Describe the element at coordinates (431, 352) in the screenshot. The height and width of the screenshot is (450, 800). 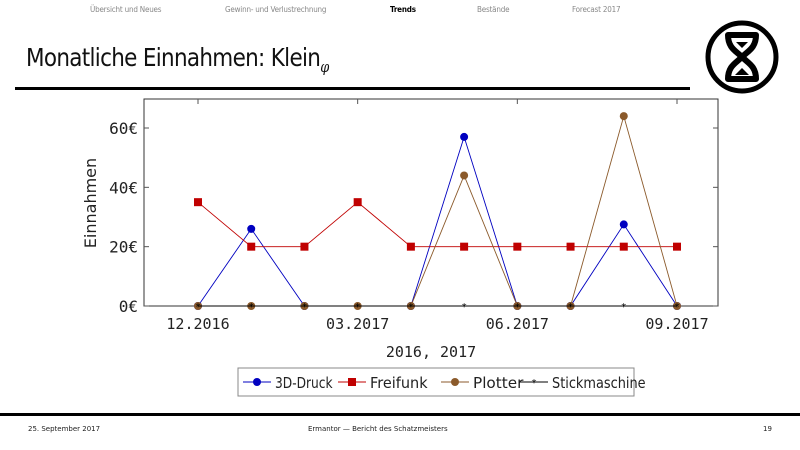
I see `x-axis-label: 2016, 2017` at that location.